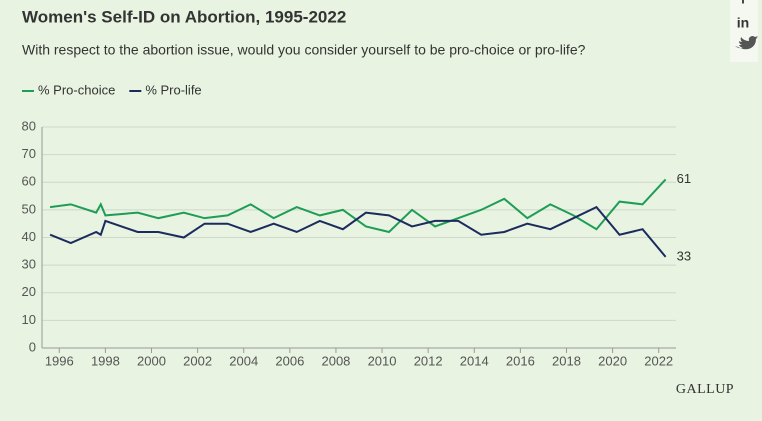  Describe the element at coordinates (566, 360) in the screenshot. I see `x-tick-label: 2018` at that location.